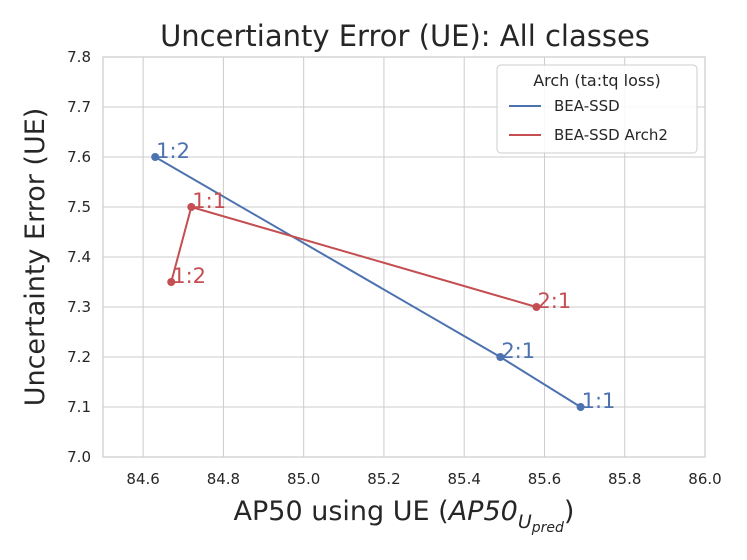 This screenshot has height=560, width=747. I want to click on x-tick-label: 85.0, so click(303, 479).